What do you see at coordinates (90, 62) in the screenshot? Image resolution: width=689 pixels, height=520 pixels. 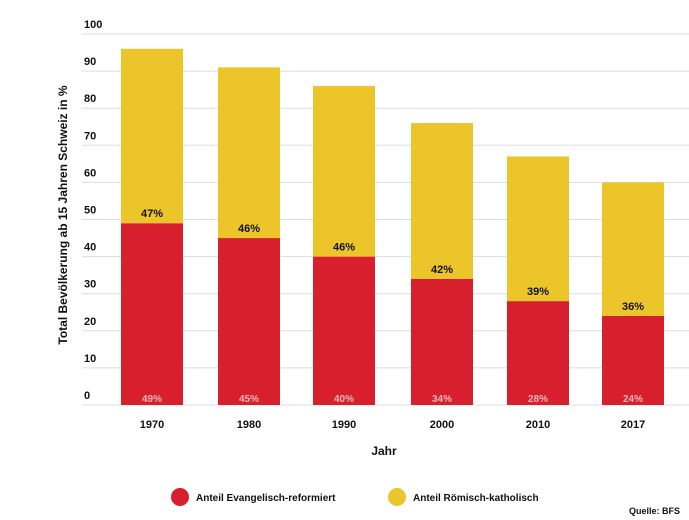 I see `y-tick-label: 90` at bounding box center [90, 62].